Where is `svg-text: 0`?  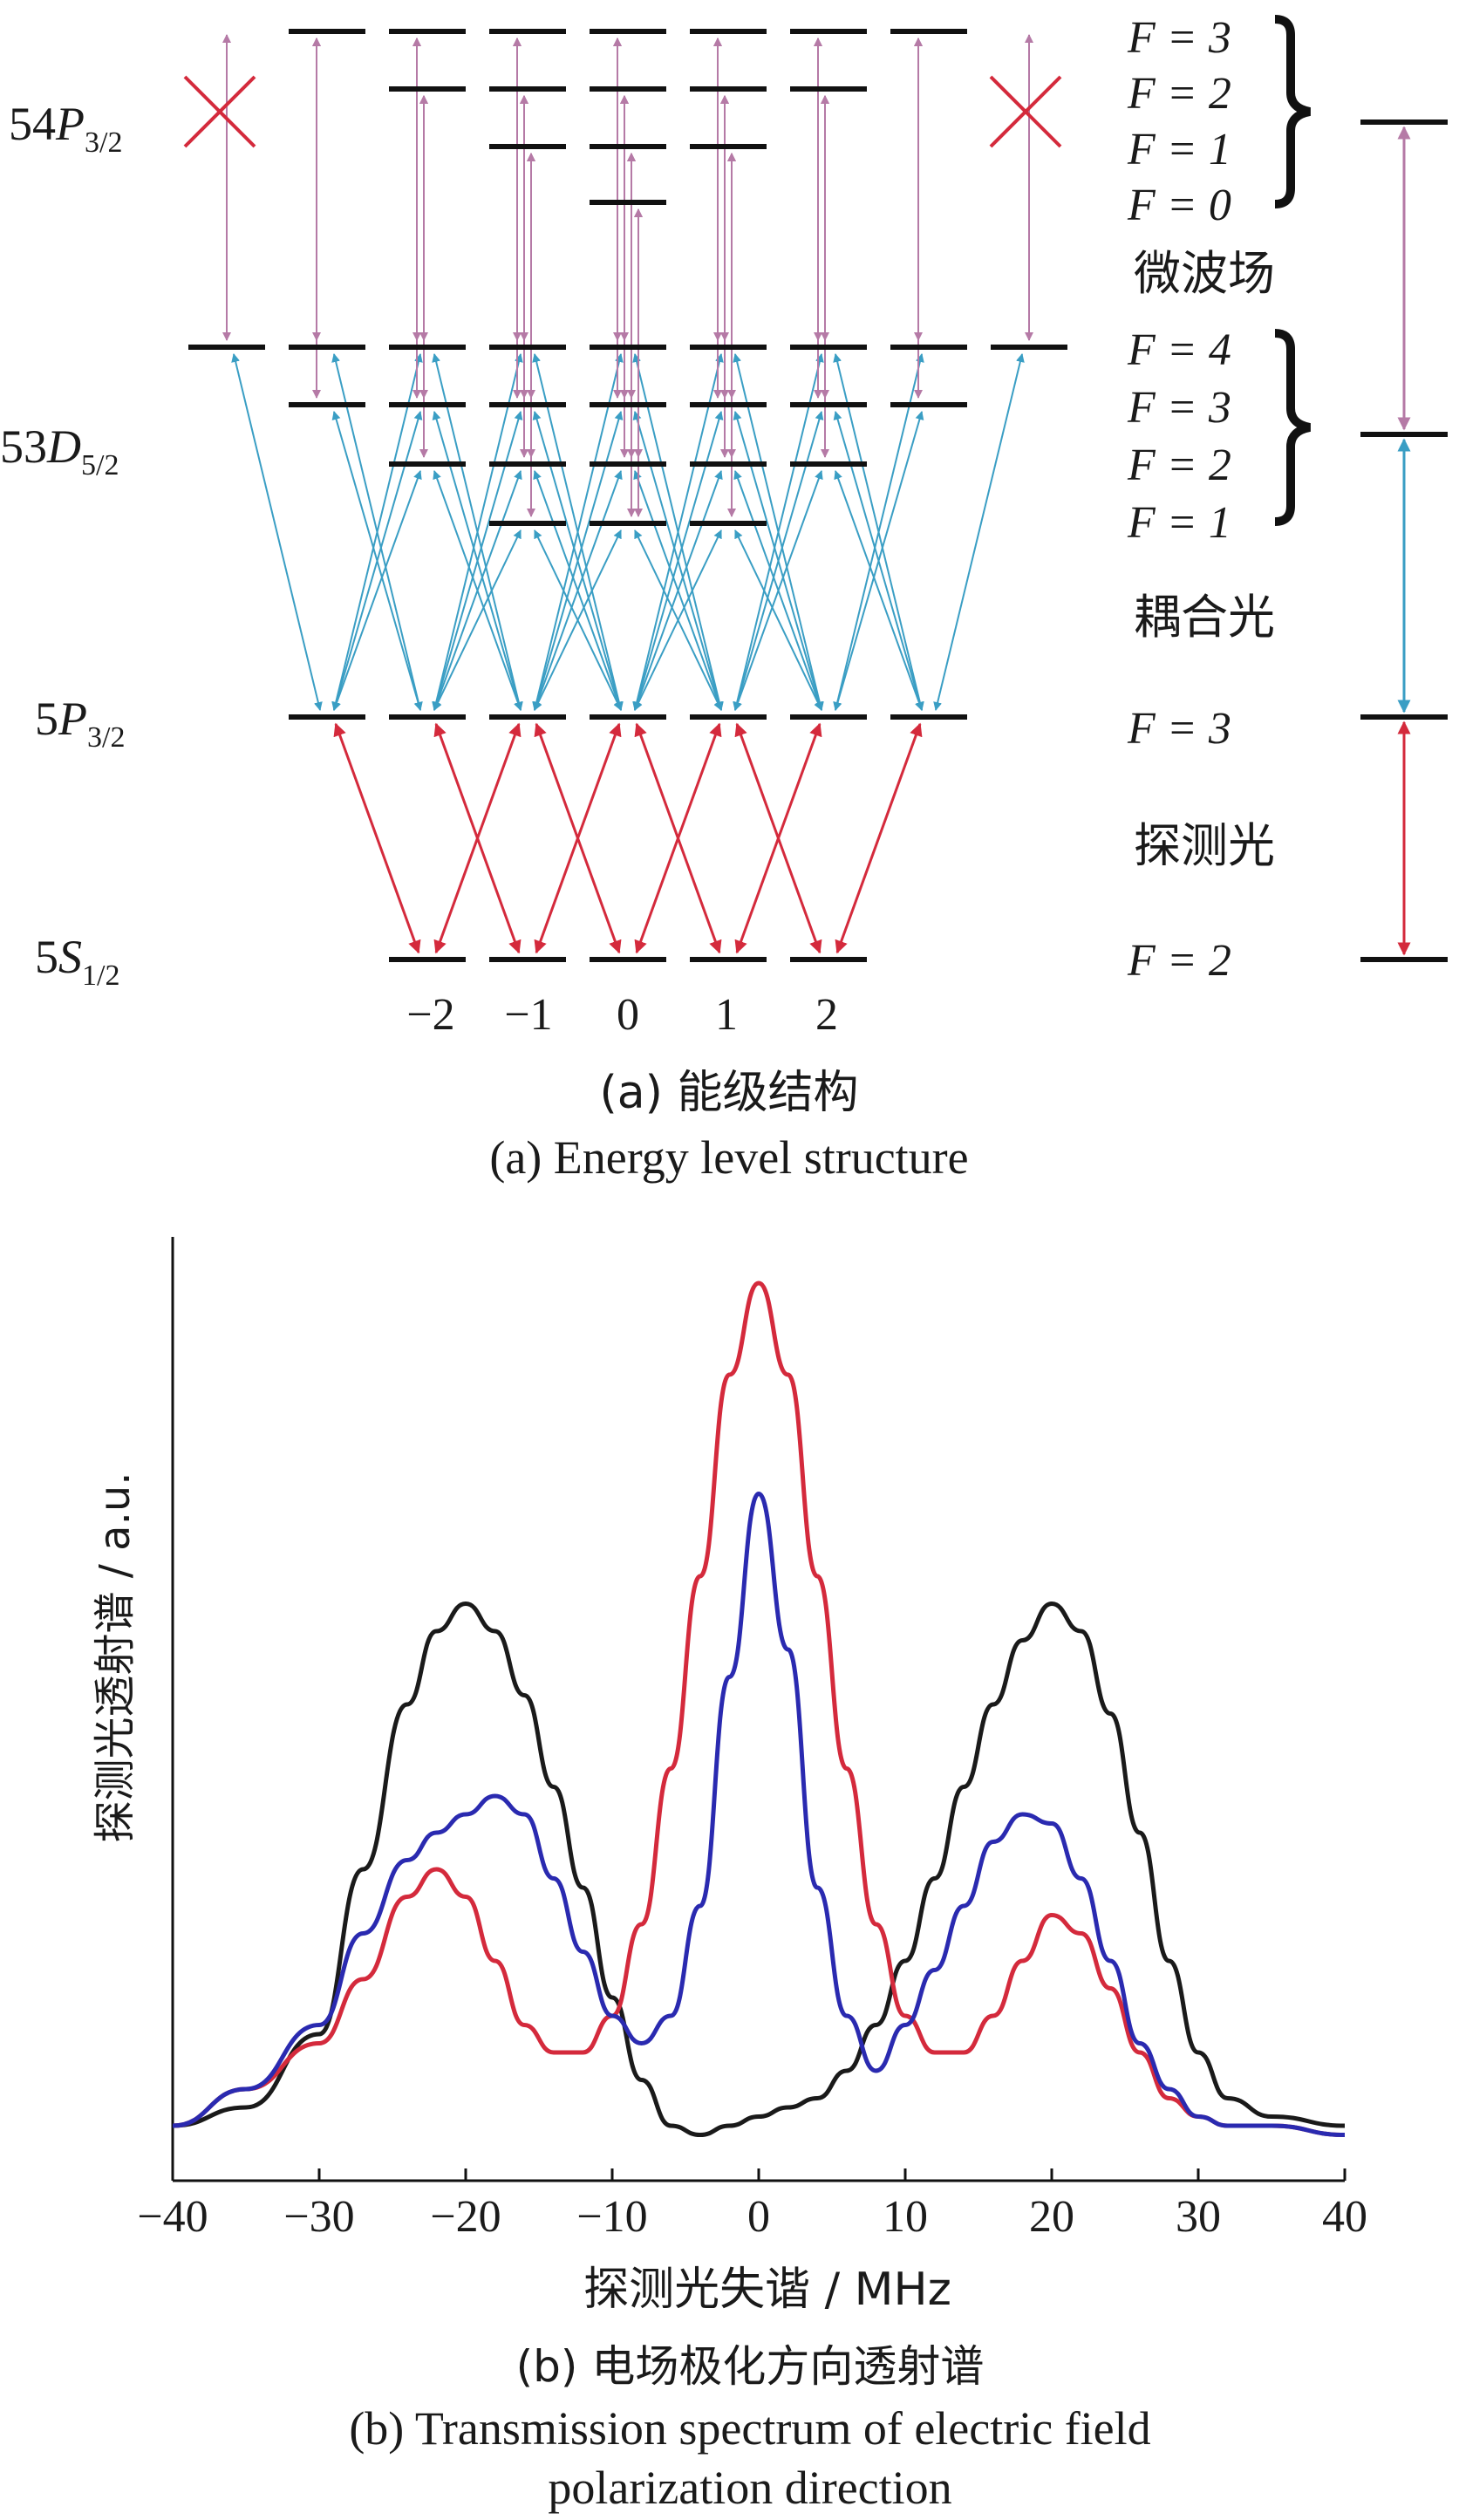
svg-text: 0 is located at coordinates (628, 1015).